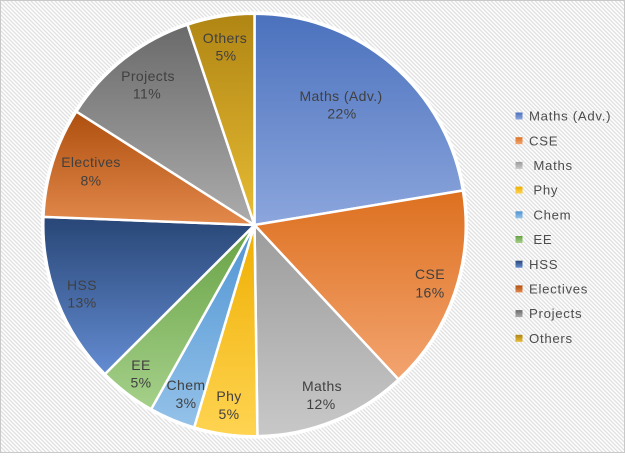  Describe the element at coordinates (90, 180) in the screenshot. I see `svg-text: 8%` at that location.